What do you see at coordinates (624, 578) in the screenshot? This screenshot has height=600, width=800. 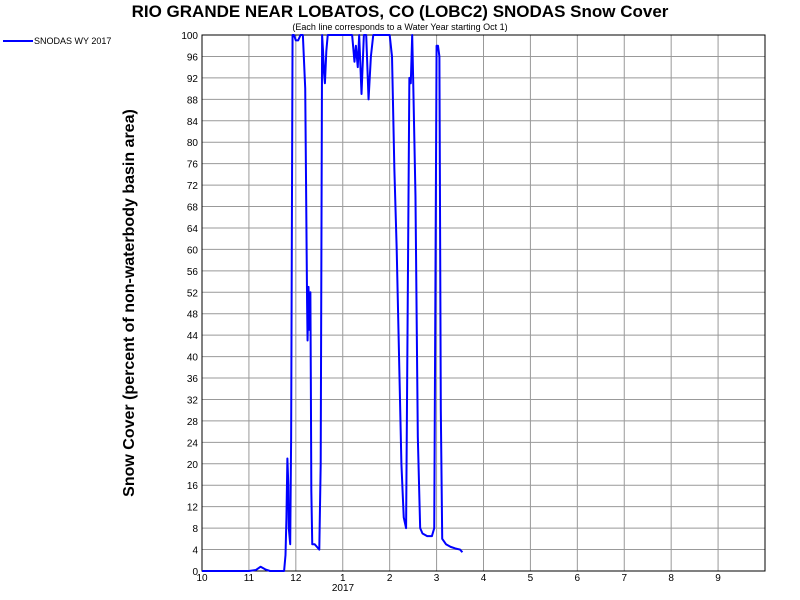 I see `x-tick-label: 7` at bounding box center [624, 578].